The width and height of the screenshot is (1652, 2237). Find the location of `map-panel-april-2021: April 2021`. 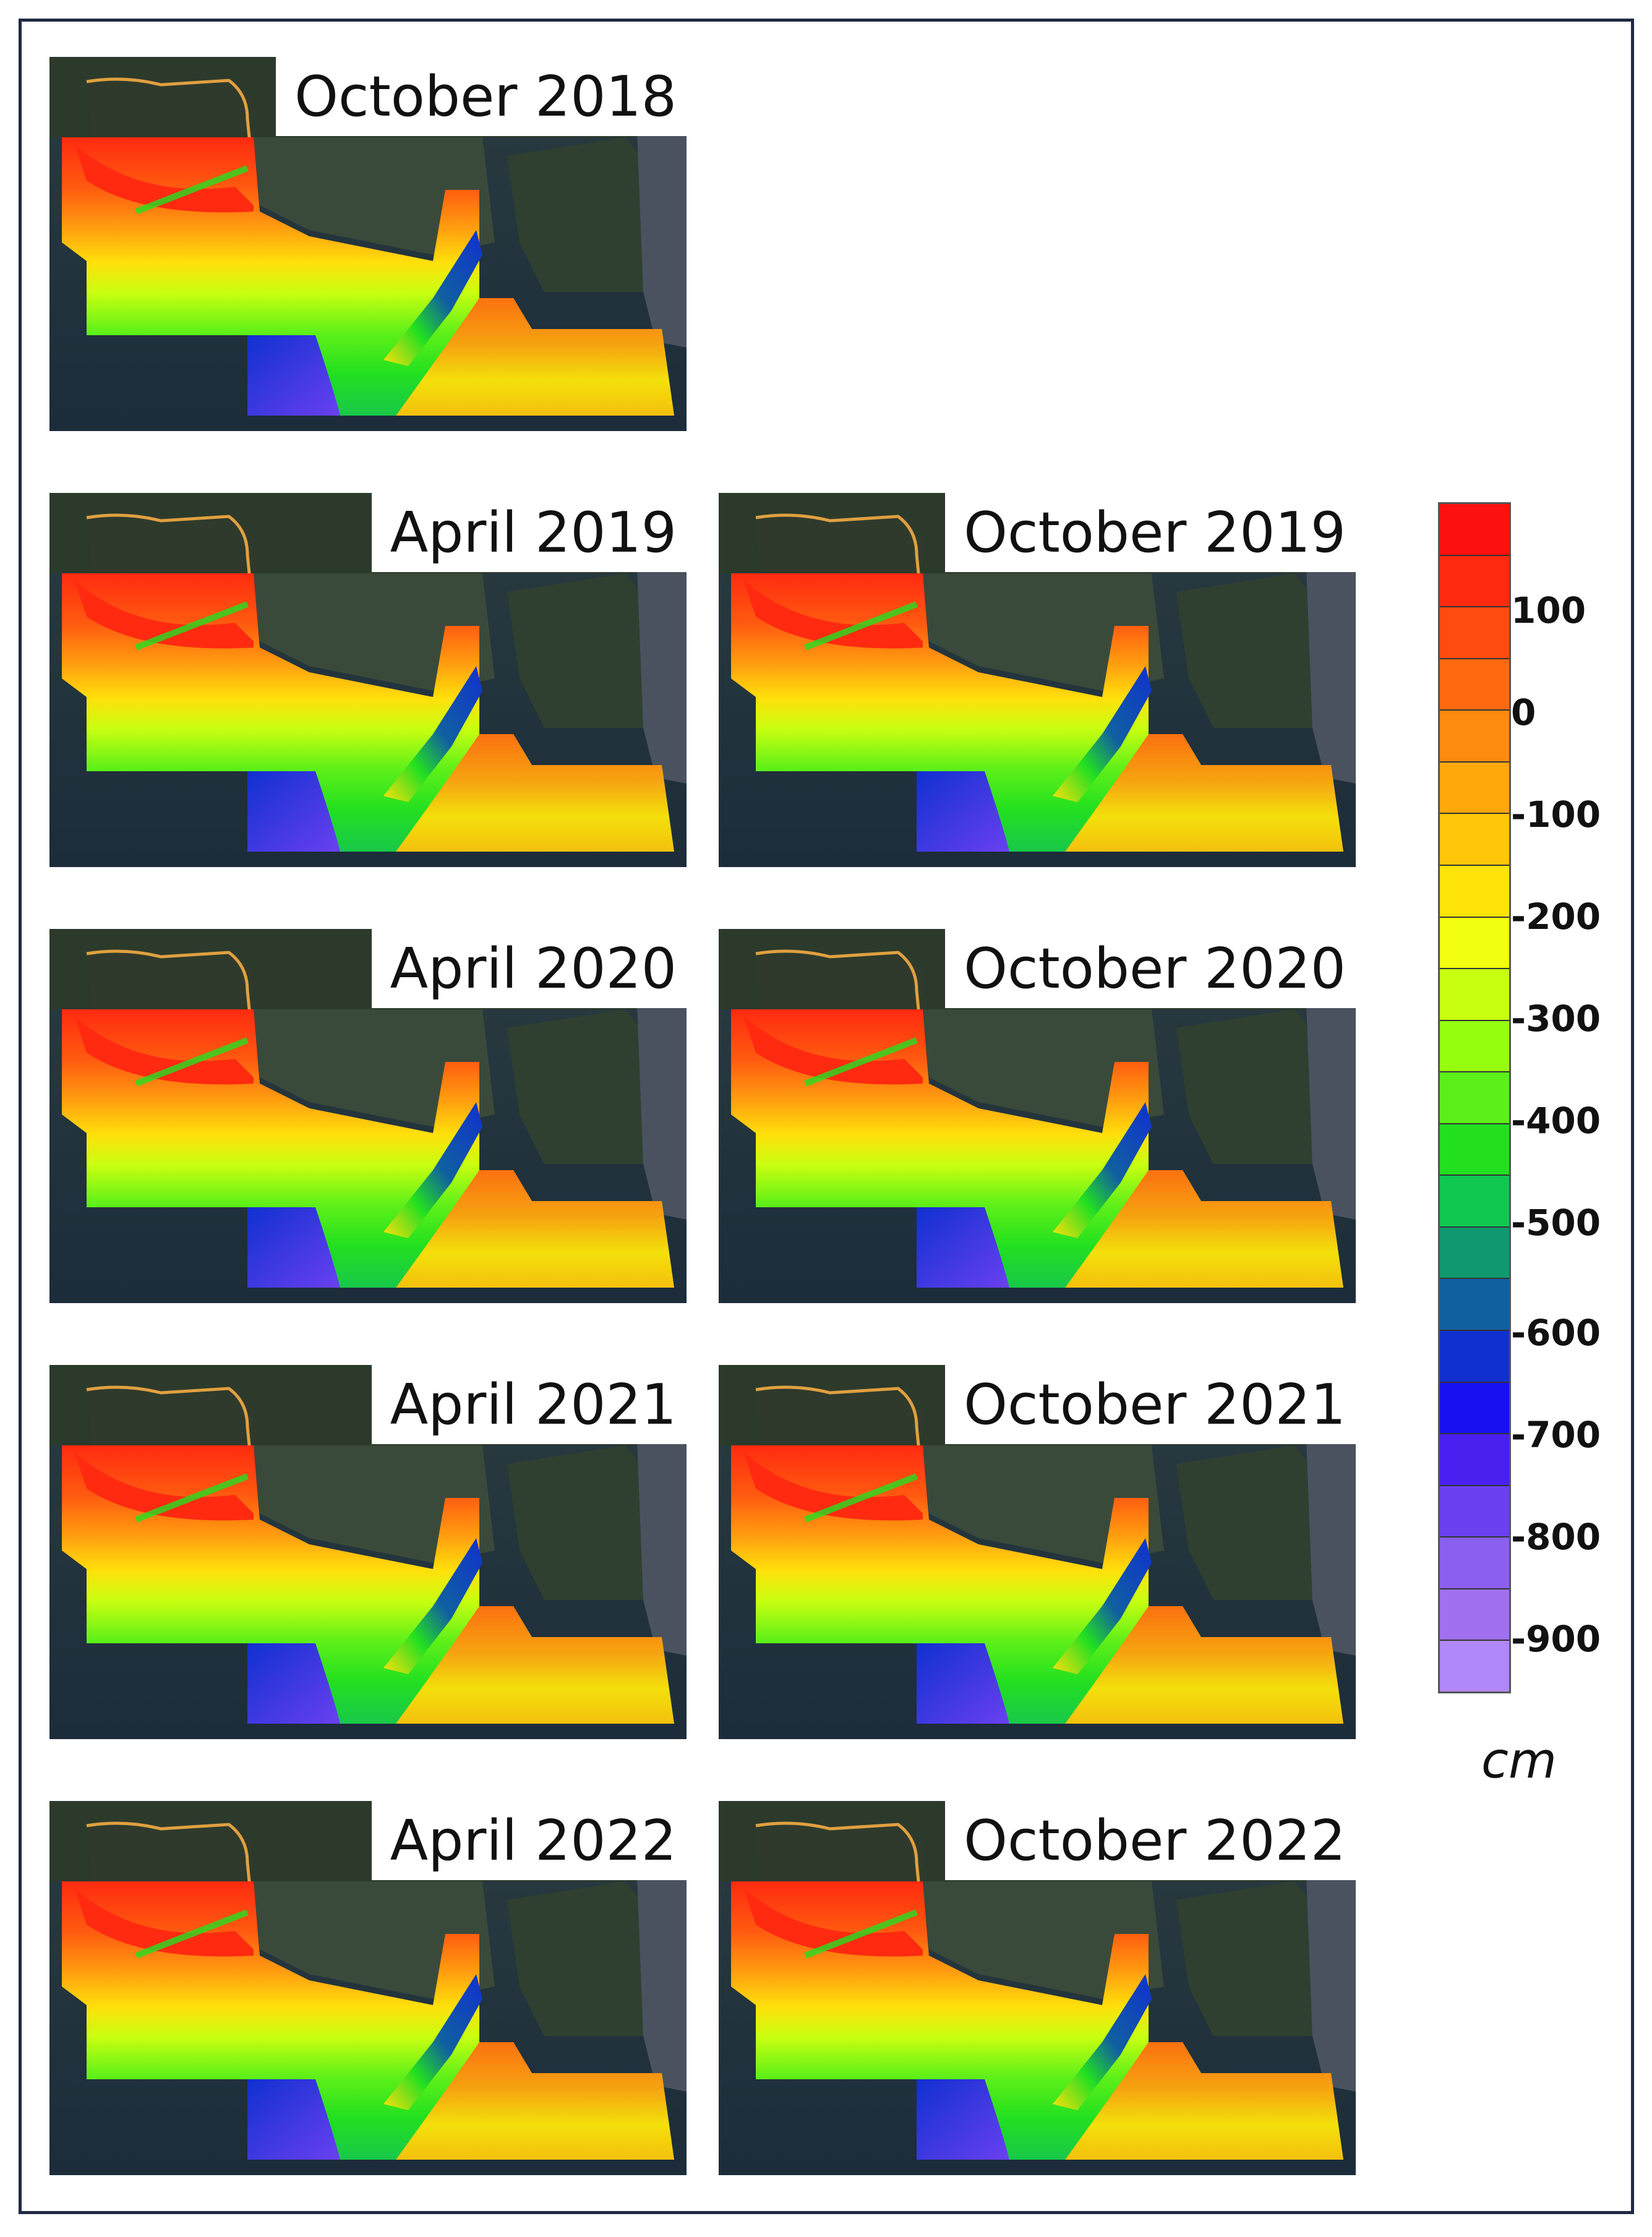

map-panel-april-2021: April 2021 is located at coordinates (368, 1552).